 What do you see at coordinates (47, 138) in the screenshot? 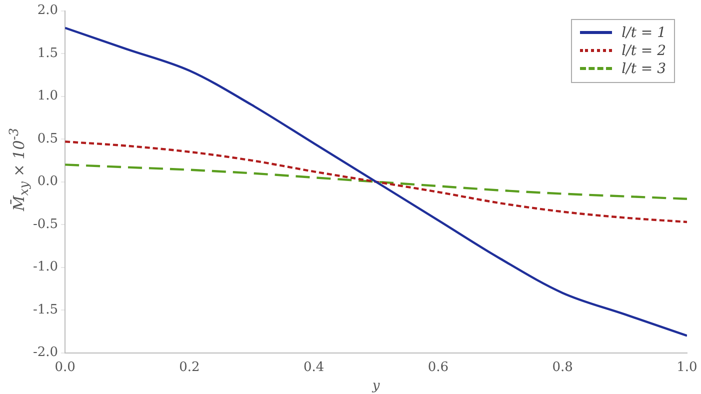
I see `y-tick-label: 0.5` at bounding box center [47, 138].